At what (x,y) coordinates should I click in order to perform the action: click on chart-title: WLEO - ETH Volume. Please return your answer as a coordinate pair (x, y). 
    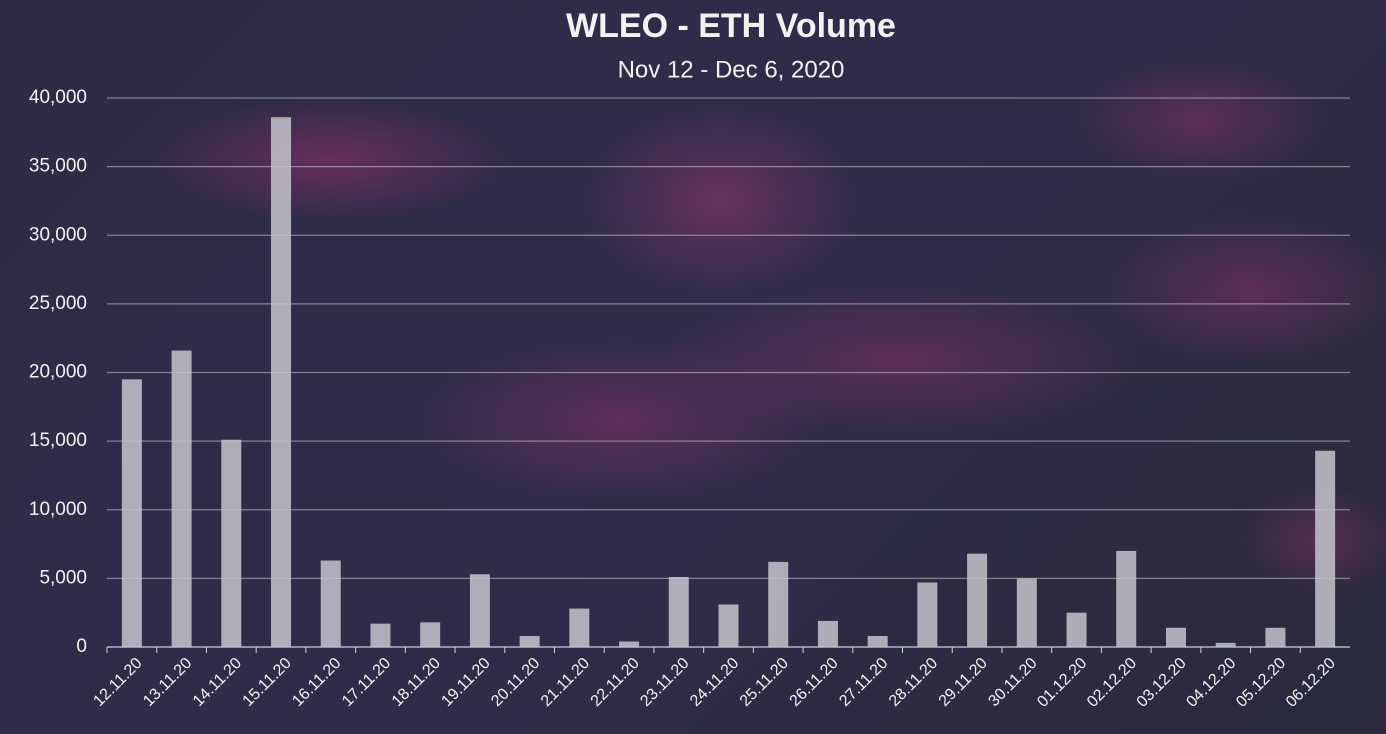
    Looking at the image, I should click on (731, 26).